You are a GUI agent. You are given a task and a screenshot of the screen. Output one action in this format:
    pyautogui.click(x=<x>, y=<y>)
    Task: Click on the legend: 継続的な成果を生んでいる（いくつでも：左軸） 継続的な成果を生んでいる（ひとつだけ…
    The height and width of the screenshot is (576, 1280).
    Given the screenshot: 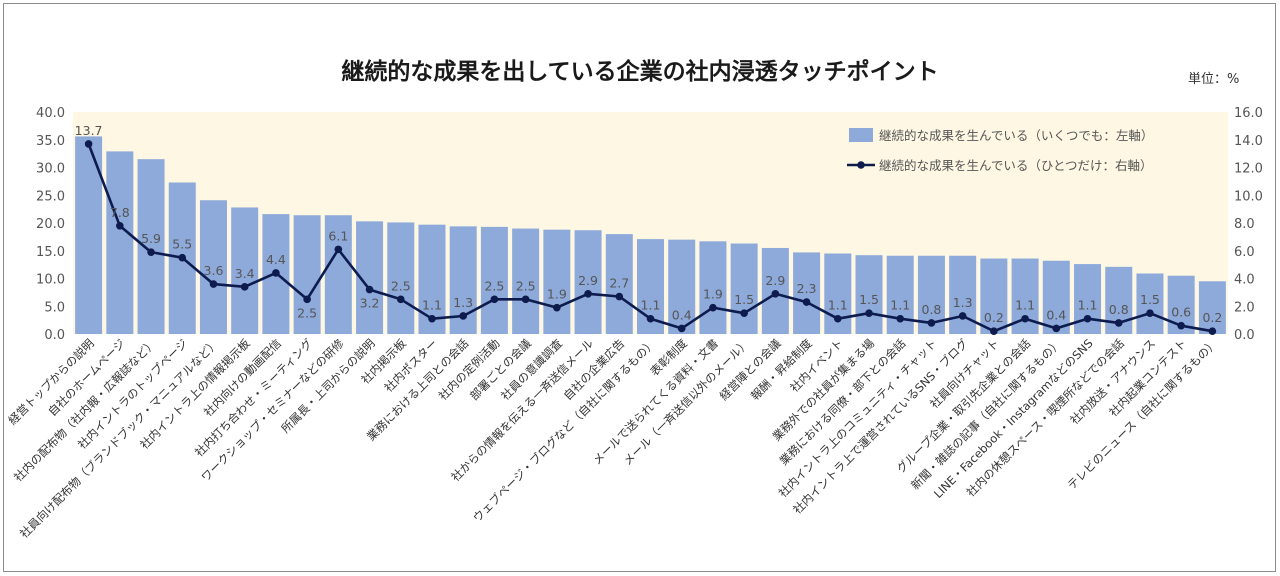 What is the action you would take?
    pyautogui.click(x=1000, y=150)
    